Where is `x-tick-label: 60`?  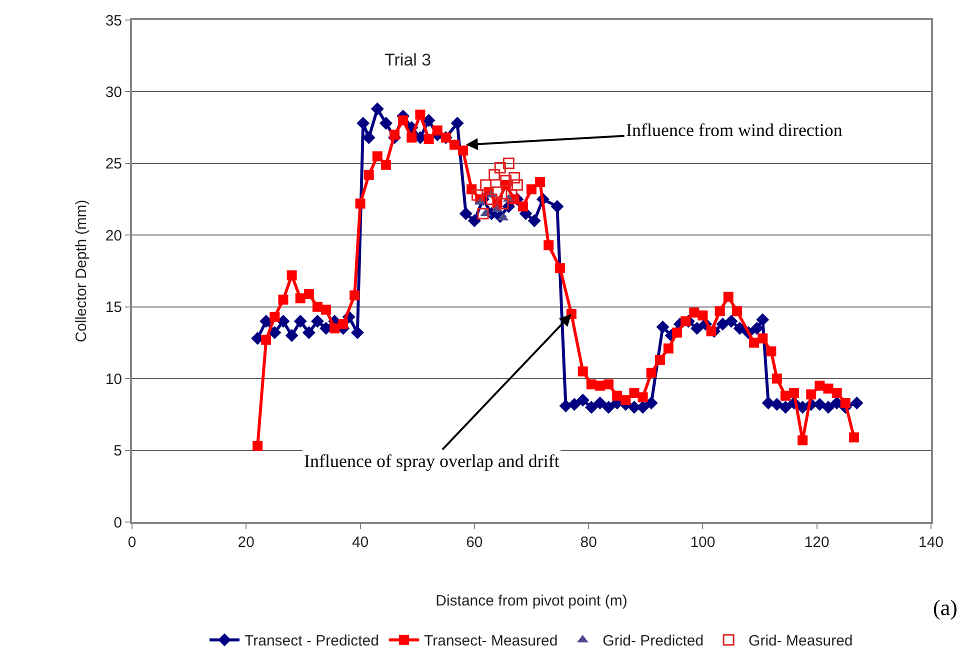
x-tick-label: 60 is located at coordinates (474, 542).